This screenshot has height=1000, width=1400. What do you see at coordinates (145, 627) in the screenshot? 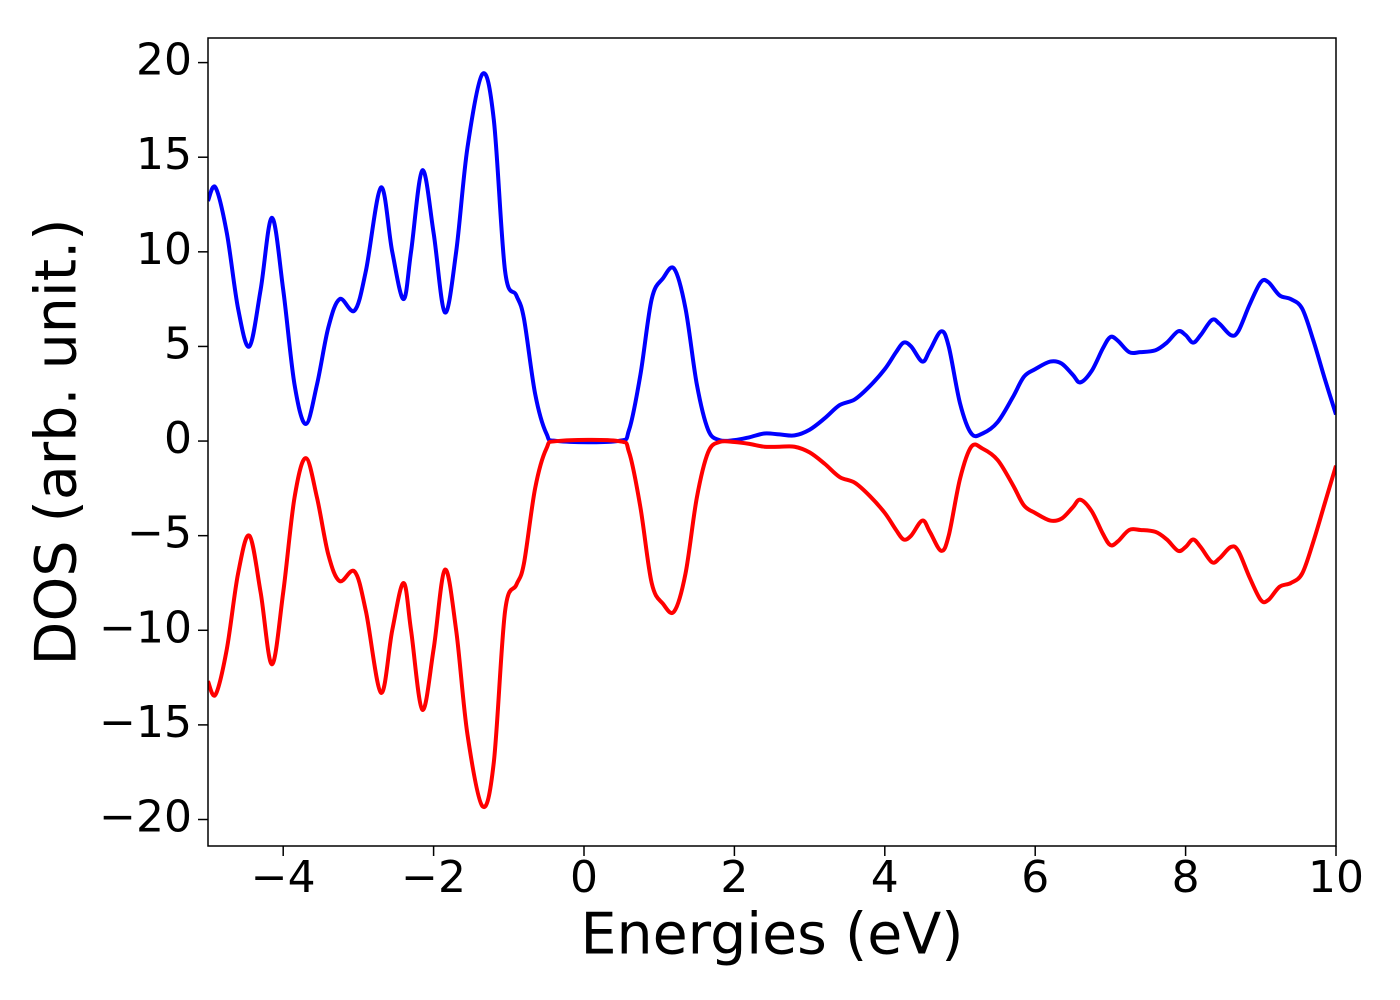
I see `y-tick-label: −10` at bounding box center [145, 627].